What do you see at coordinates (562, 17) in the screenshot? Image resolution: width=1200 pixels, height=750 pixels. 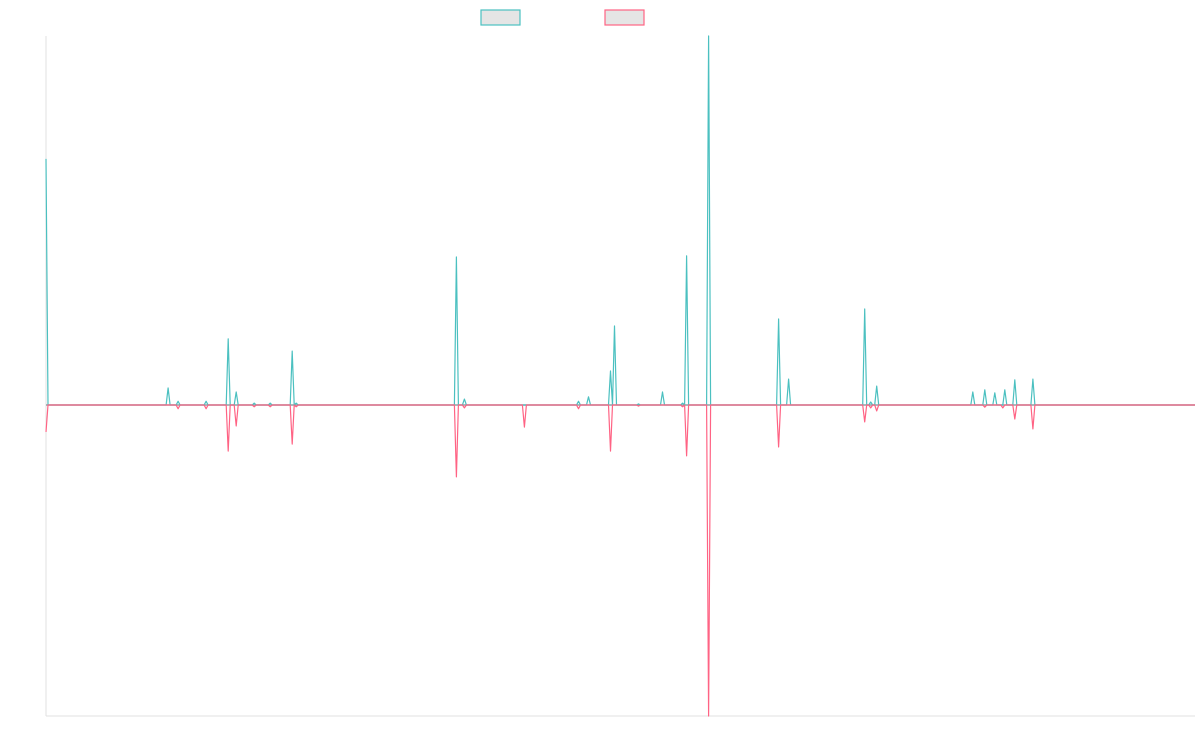 I see `legend` at bounding box center [562, 17].